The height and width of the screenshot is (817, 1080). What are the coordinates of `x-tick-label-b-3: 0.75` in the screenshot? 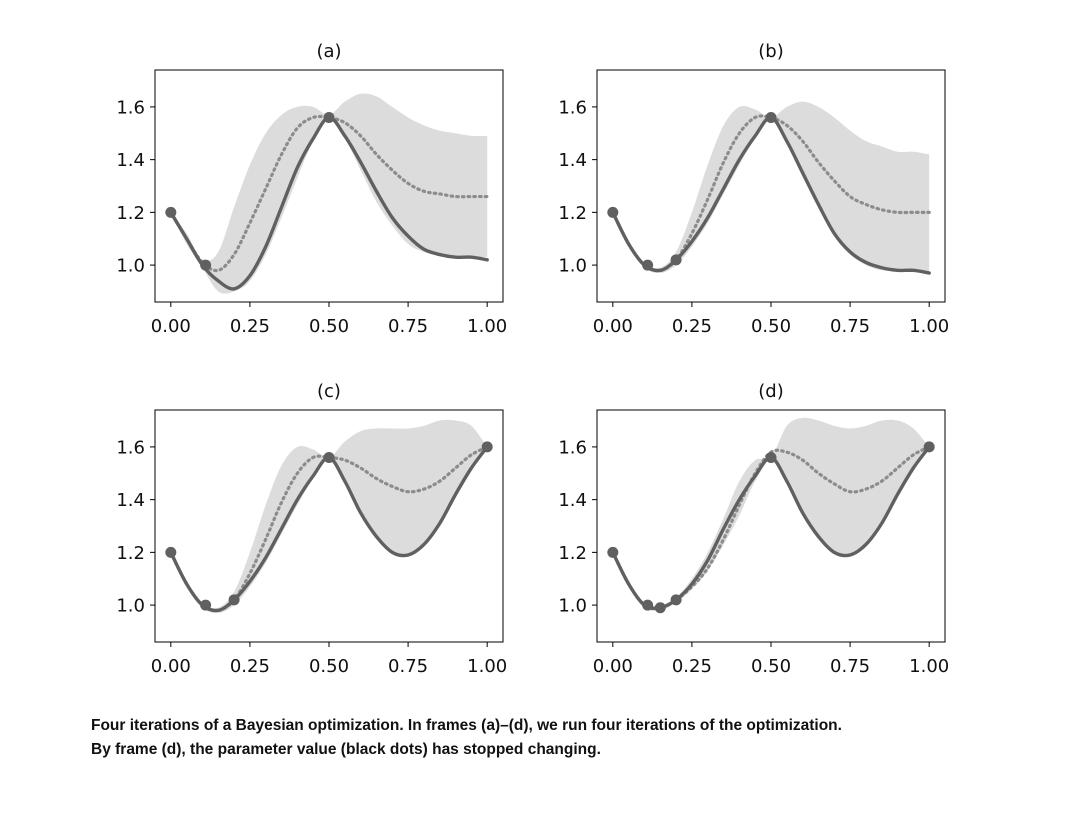 It's located at (850, 326).